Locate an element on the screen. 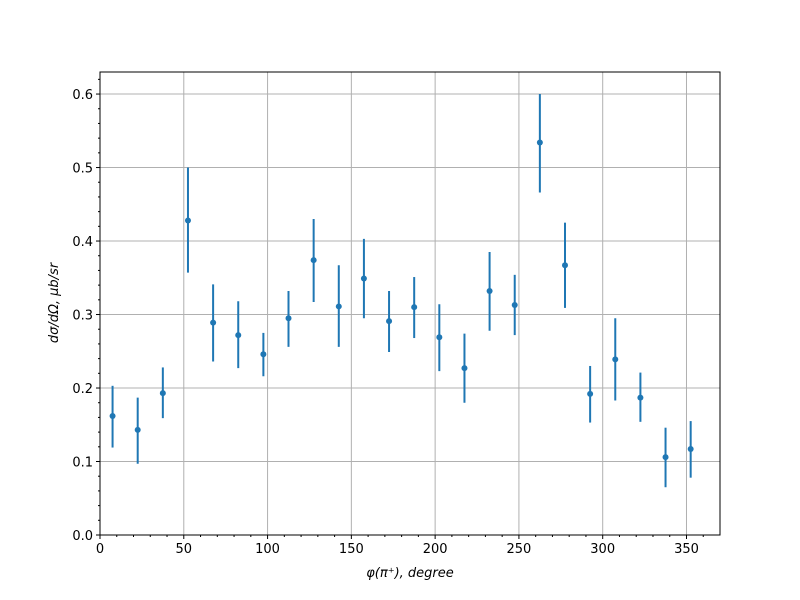 The width and height of the screenshot is (800, 600). x-tick-label: 350 is located at coordinates (686, 549).